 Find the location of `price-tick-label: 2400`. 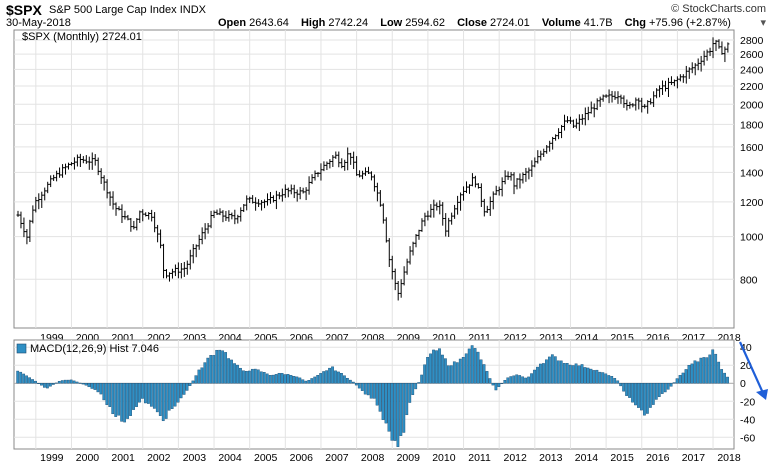

price-tick-label: 2400 is located at coordinates (752, 70).